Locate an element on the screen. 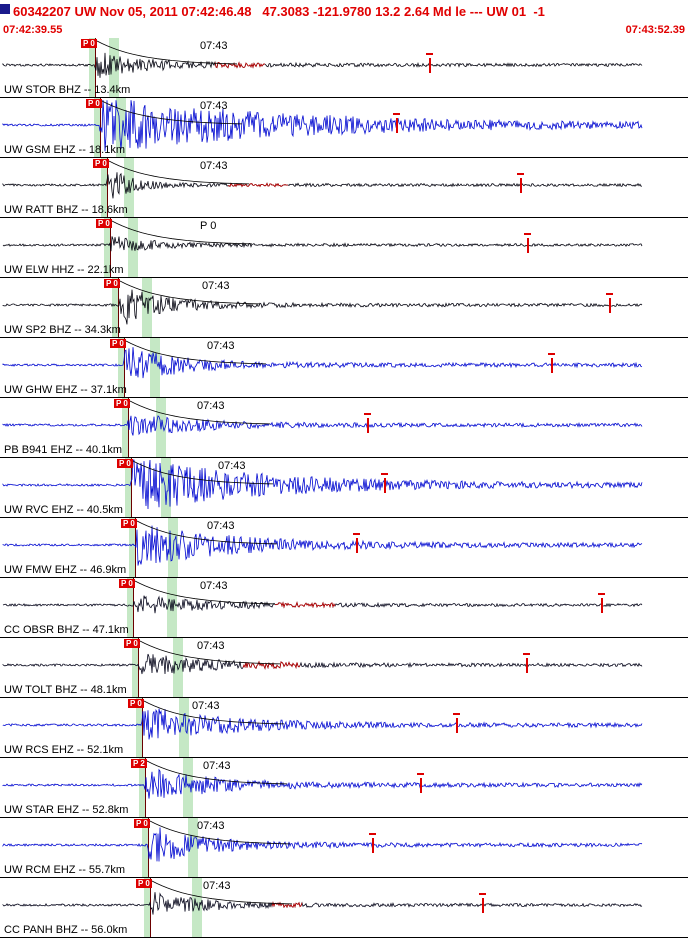 This screenshot has height=938, width=688. trace-panel: P 0 07:43 UW FMW EHZ -- 46.9km is located at coordinates (344, 548).